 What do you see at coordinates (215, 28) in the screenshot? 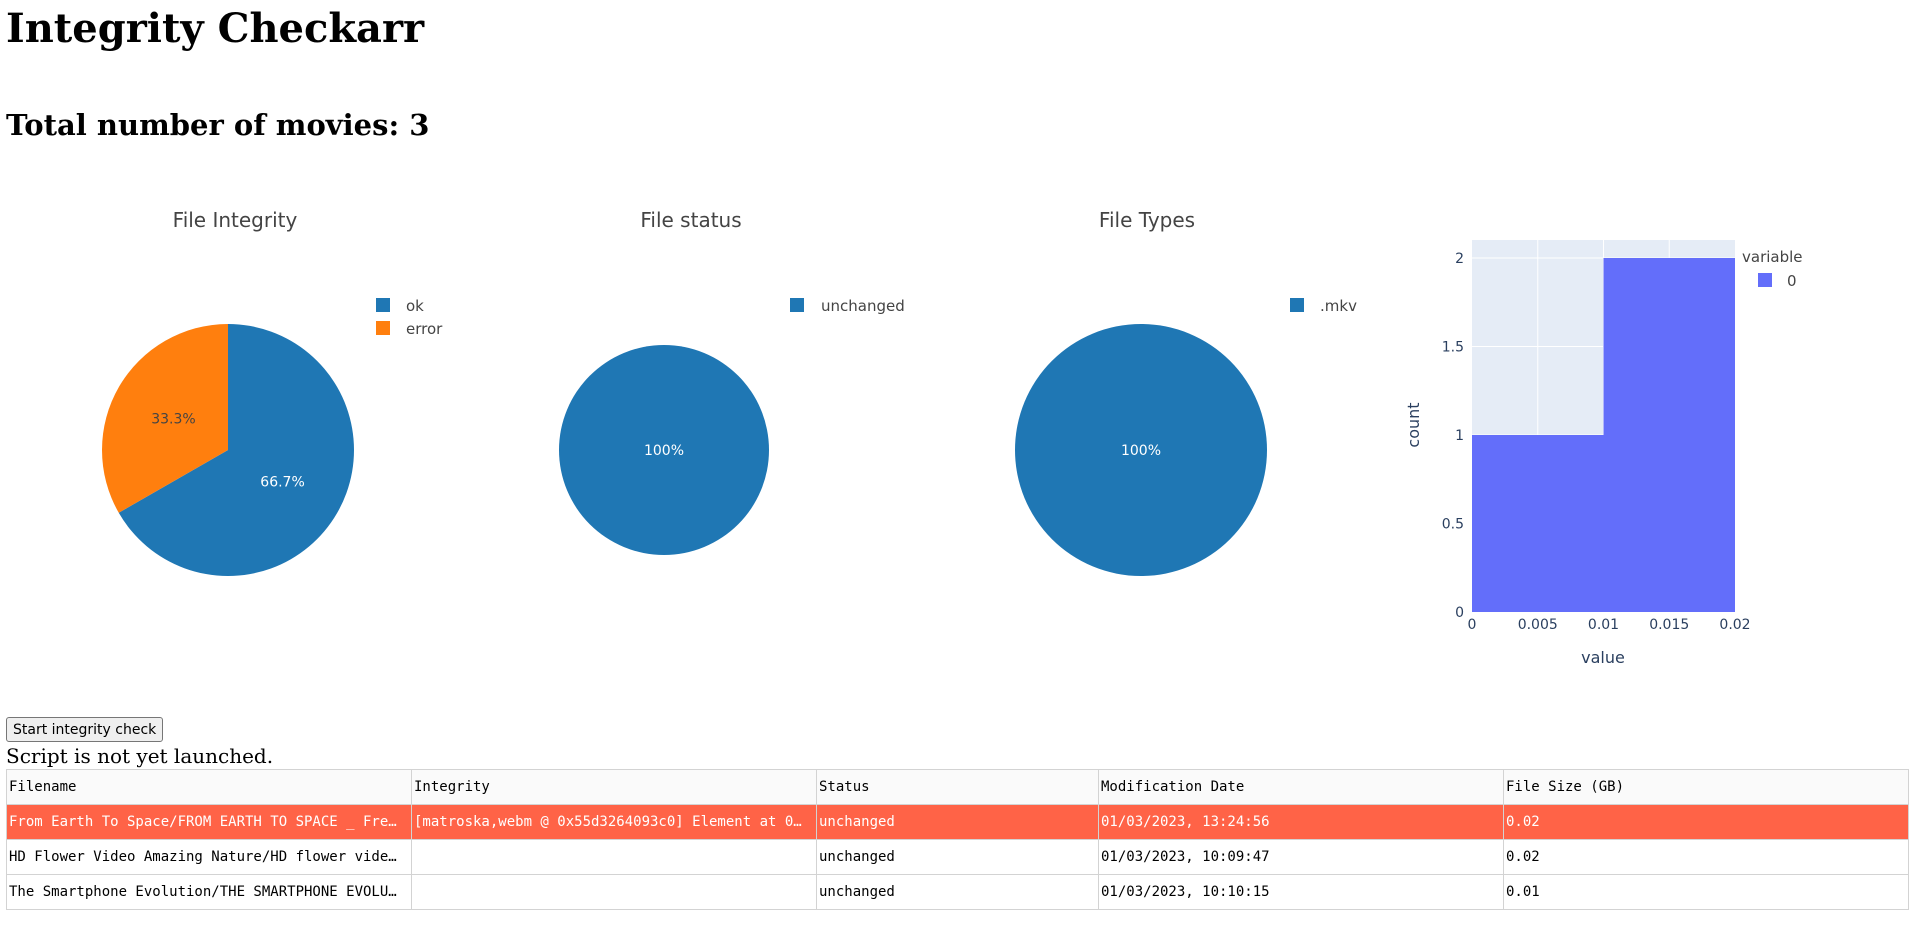
I see `page-title: Integrity Checkarr` at bounding box center [215, 28].